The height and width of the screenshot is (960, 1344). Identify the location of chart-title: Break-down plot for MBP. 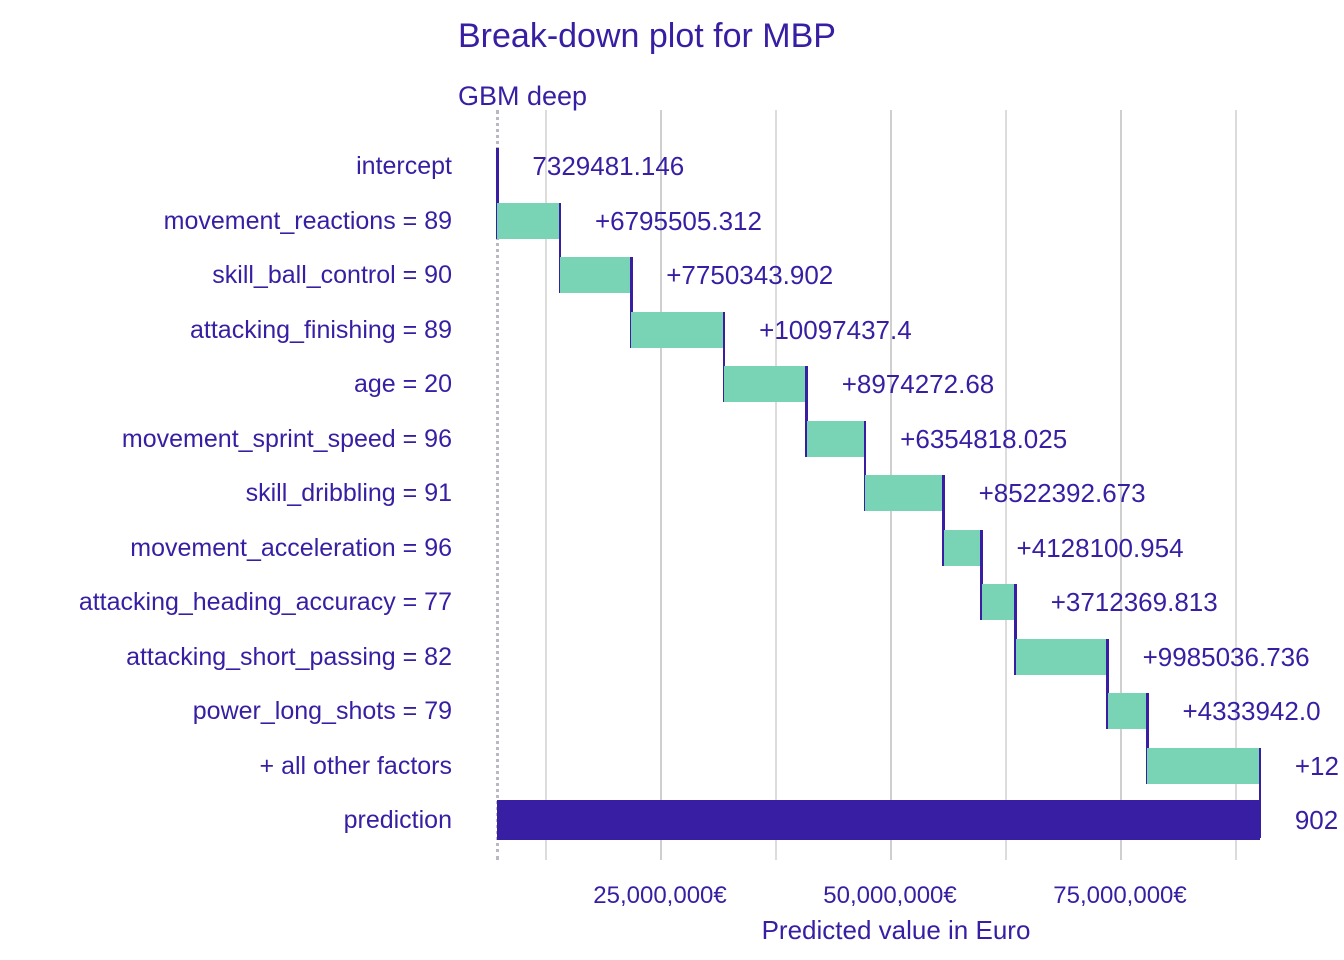
(647, 36).